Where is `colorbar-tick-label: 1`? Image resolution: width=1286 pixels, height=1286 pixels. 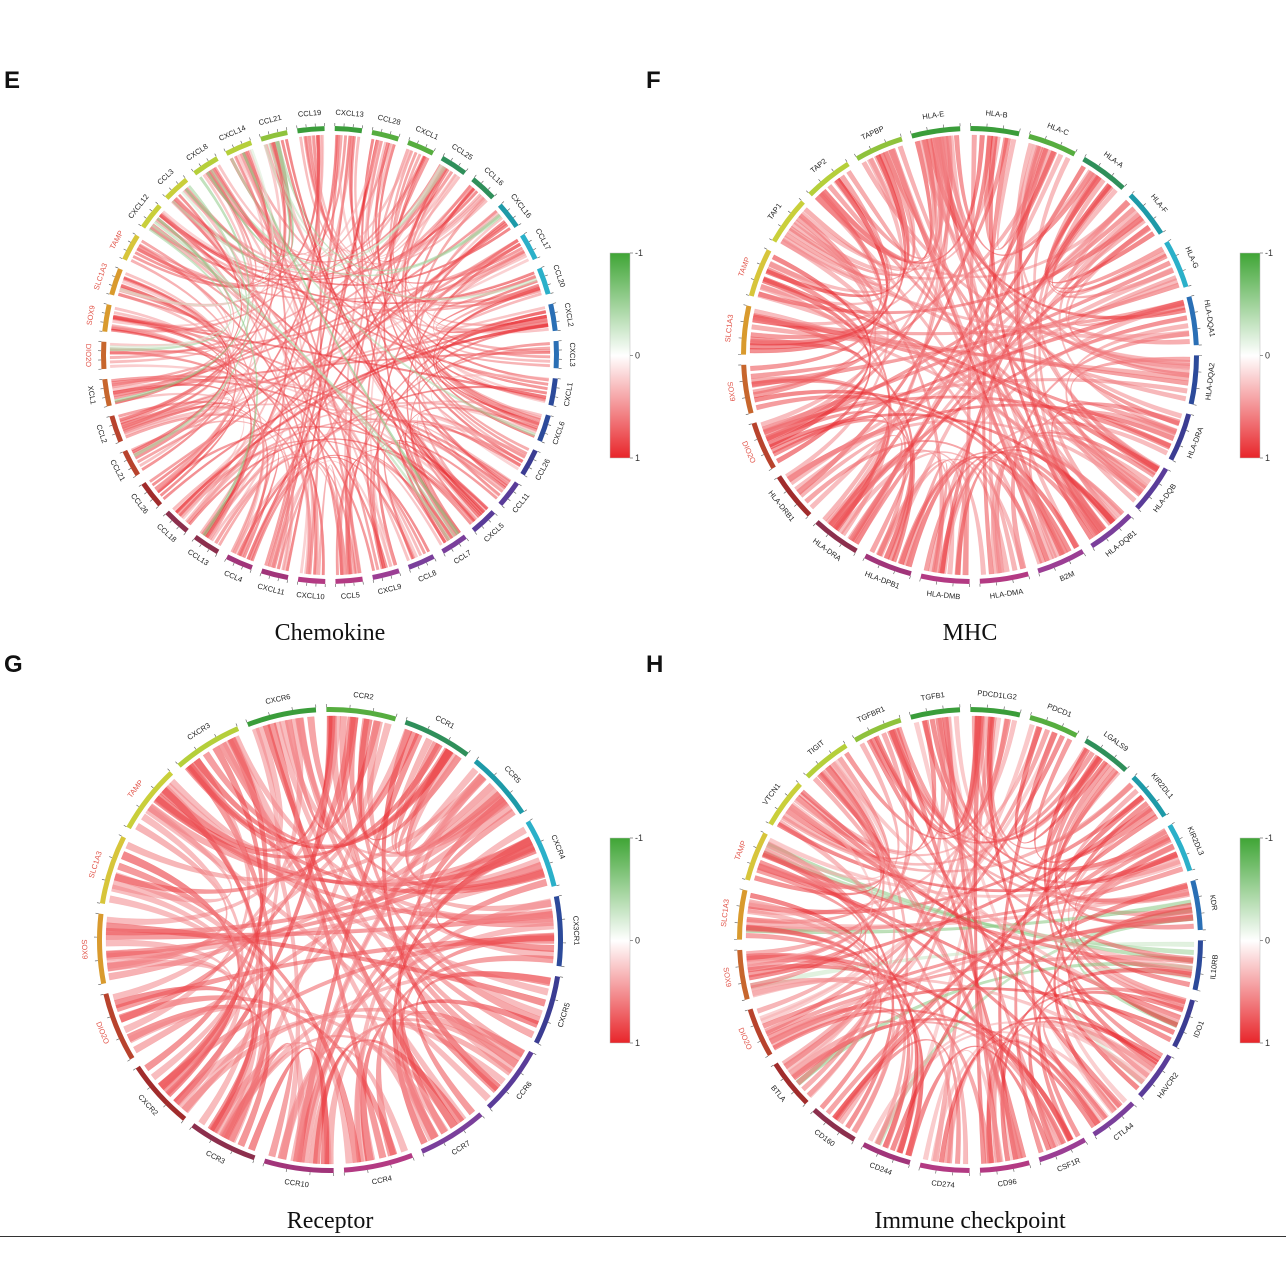
colorbar-tick-label: 1 is located at coordinates (637, 1043).